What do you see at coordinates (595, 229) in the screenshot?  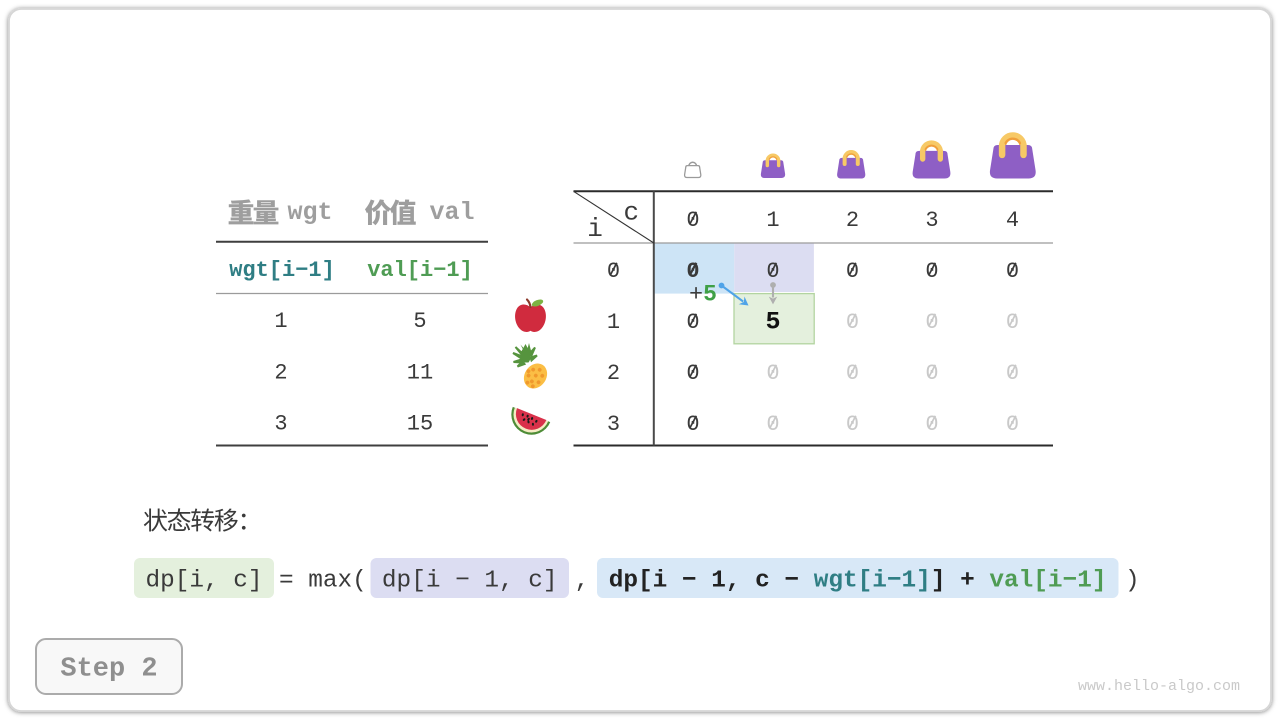 I see `svg-text: i` at bounding box center [595, 229].